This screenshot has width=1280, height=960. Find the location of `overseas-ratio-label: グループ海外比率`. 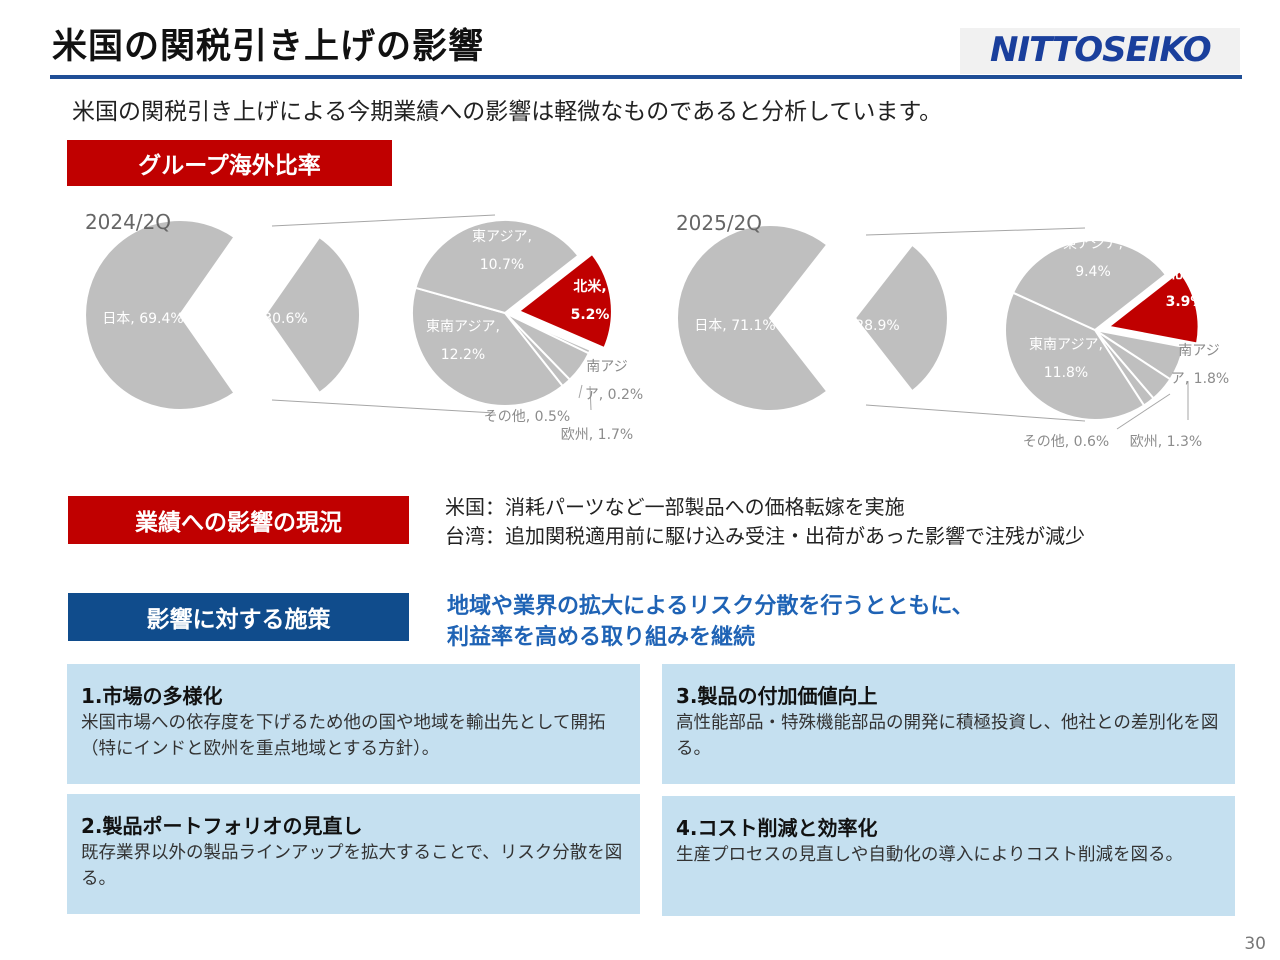

overseas-ratio-label: グループ海外比率 is located at coordinates (229, 163).